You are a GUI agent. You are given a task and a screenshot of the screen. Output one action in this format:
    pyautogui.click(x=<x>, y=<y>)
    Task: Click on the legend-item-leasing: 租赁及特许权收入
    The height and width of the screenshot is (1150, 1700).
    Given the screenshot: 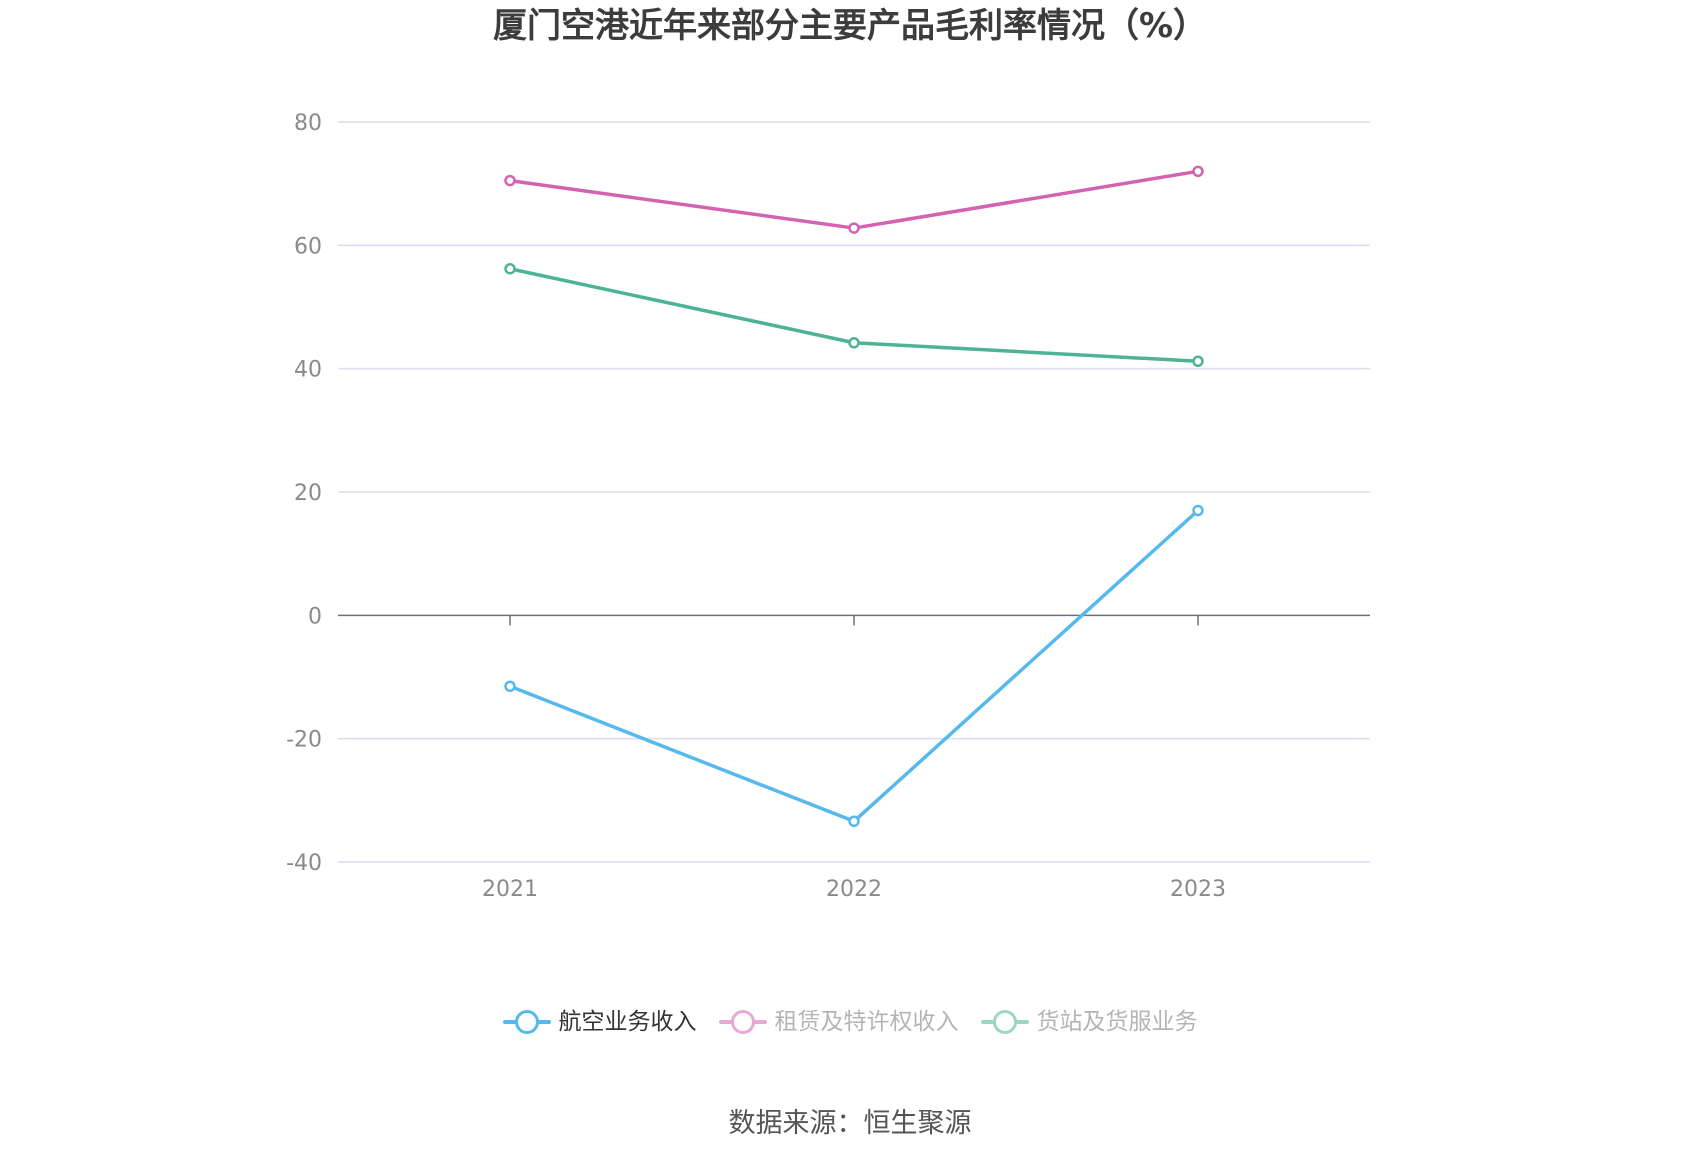 What is the action you would take?
    pyautogui.click(x=838, y=1022)
    